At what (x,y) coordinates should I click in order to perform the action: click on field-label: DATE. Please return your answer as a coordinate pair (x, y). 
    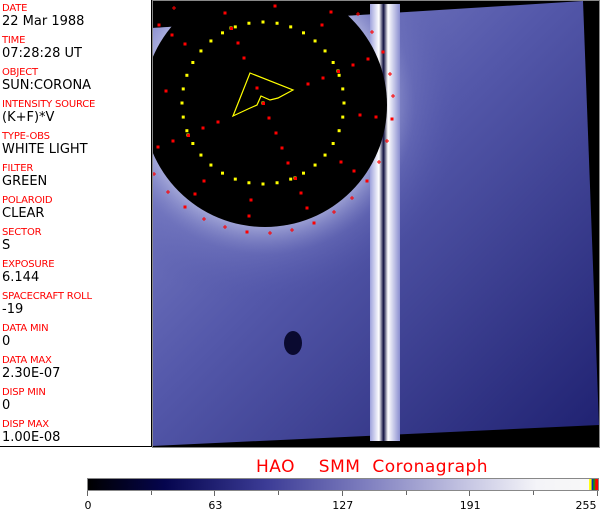
    Looking at the image, I should click on (15, 8).